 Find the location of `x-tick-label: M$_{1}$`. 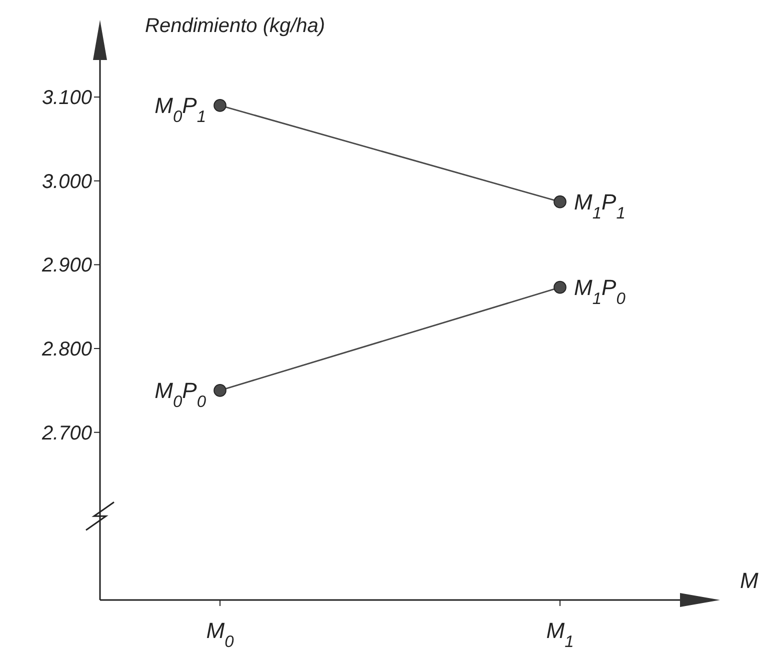

x-tick-label: M$_{1}$ is located at coordinates (560, 634).